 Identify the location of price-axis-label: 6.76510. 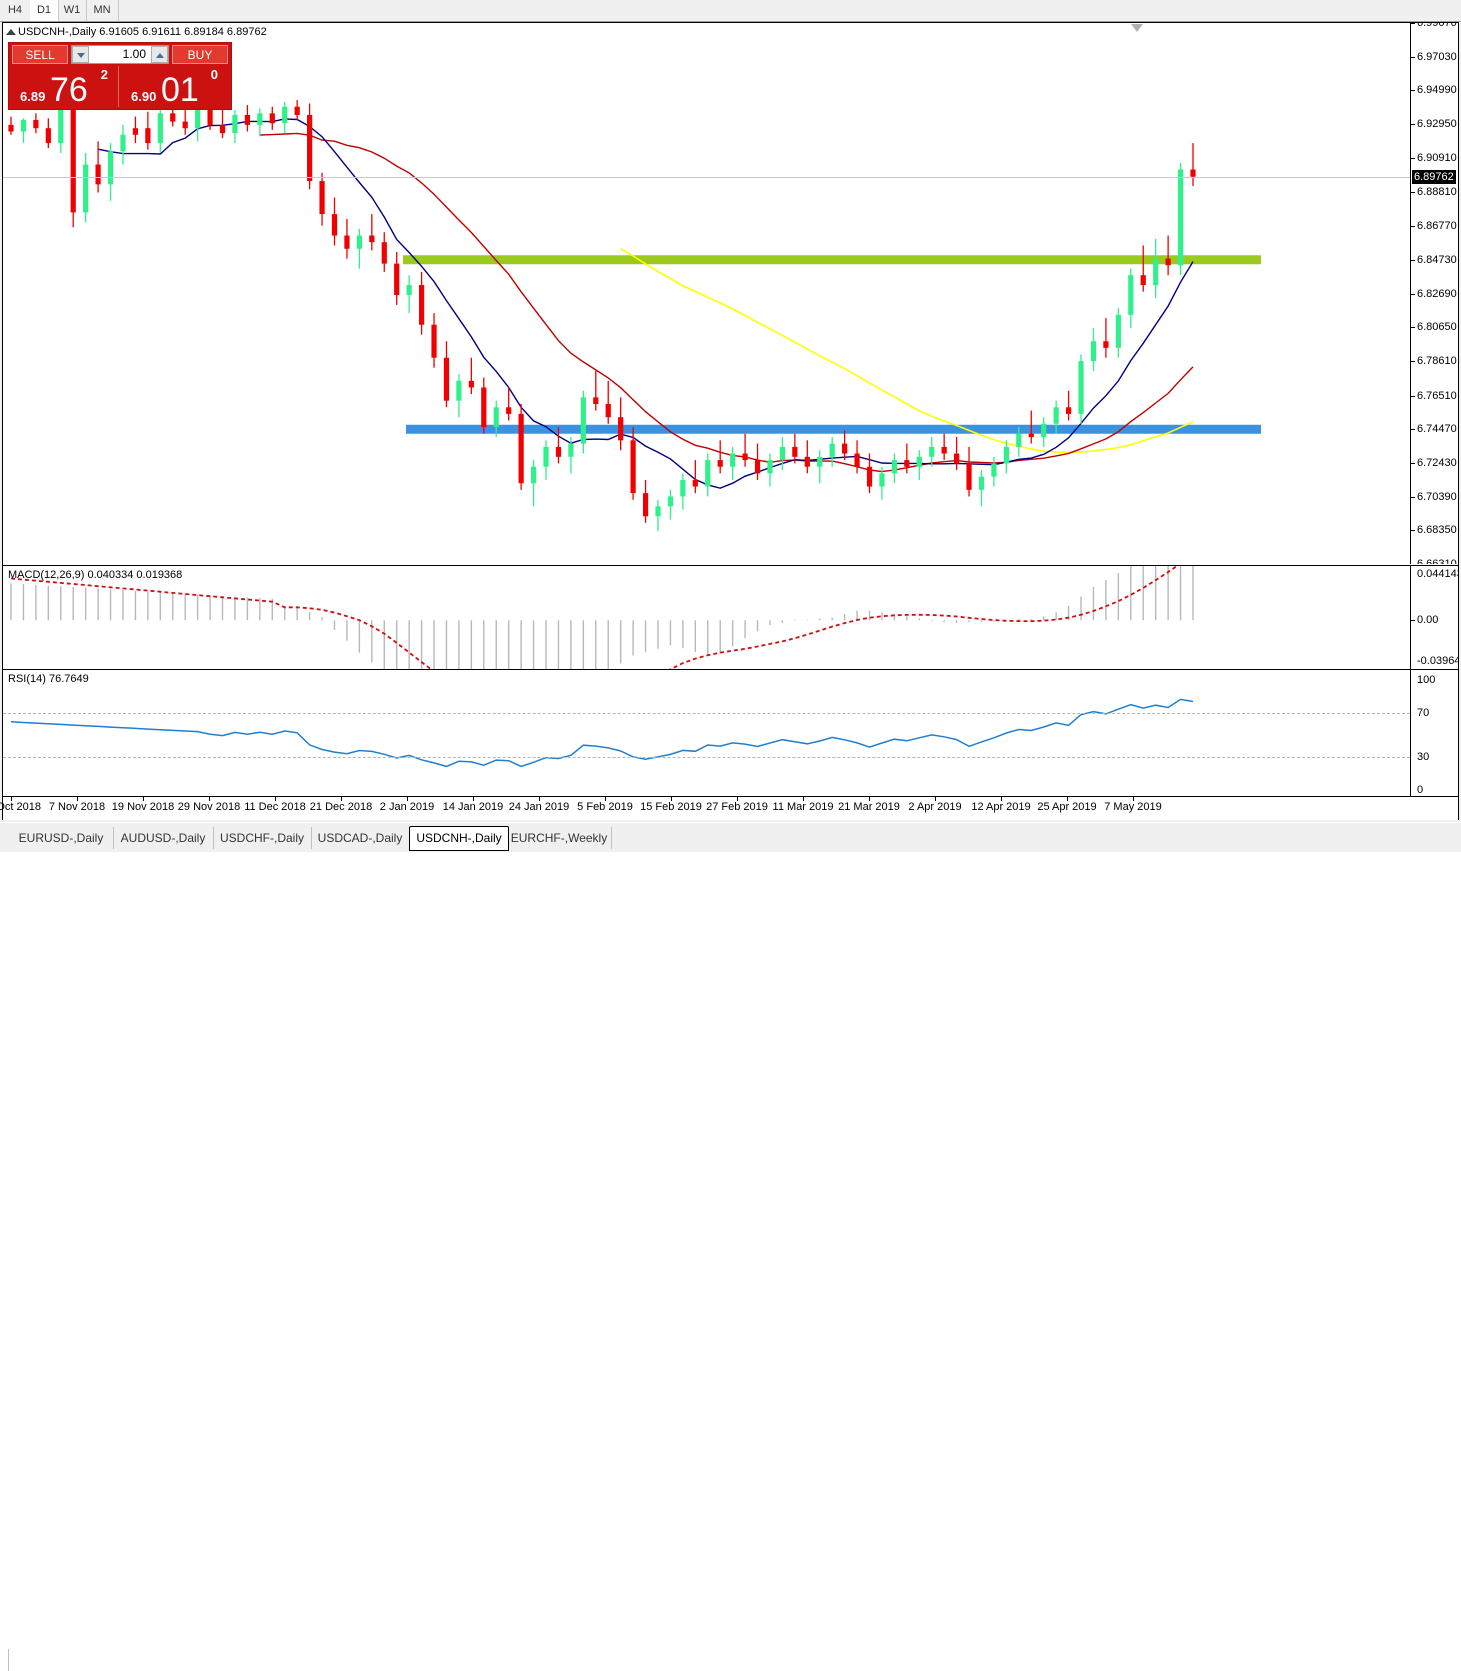
(1437, 395).